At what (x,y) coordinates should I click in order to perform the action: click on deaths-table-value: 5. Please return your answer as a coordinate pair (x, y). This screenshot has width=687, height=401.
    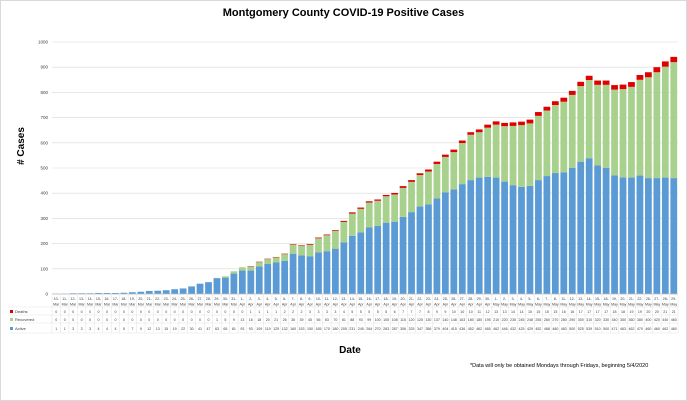
    Looking at the image, I should click on (386, 312).